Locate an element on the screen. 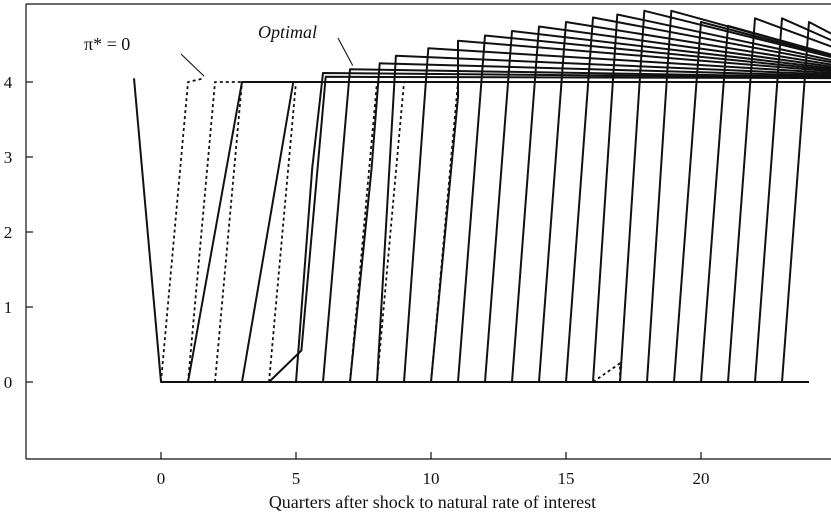  x-tick-label-5: 5 is located at coordinates (296, 478).